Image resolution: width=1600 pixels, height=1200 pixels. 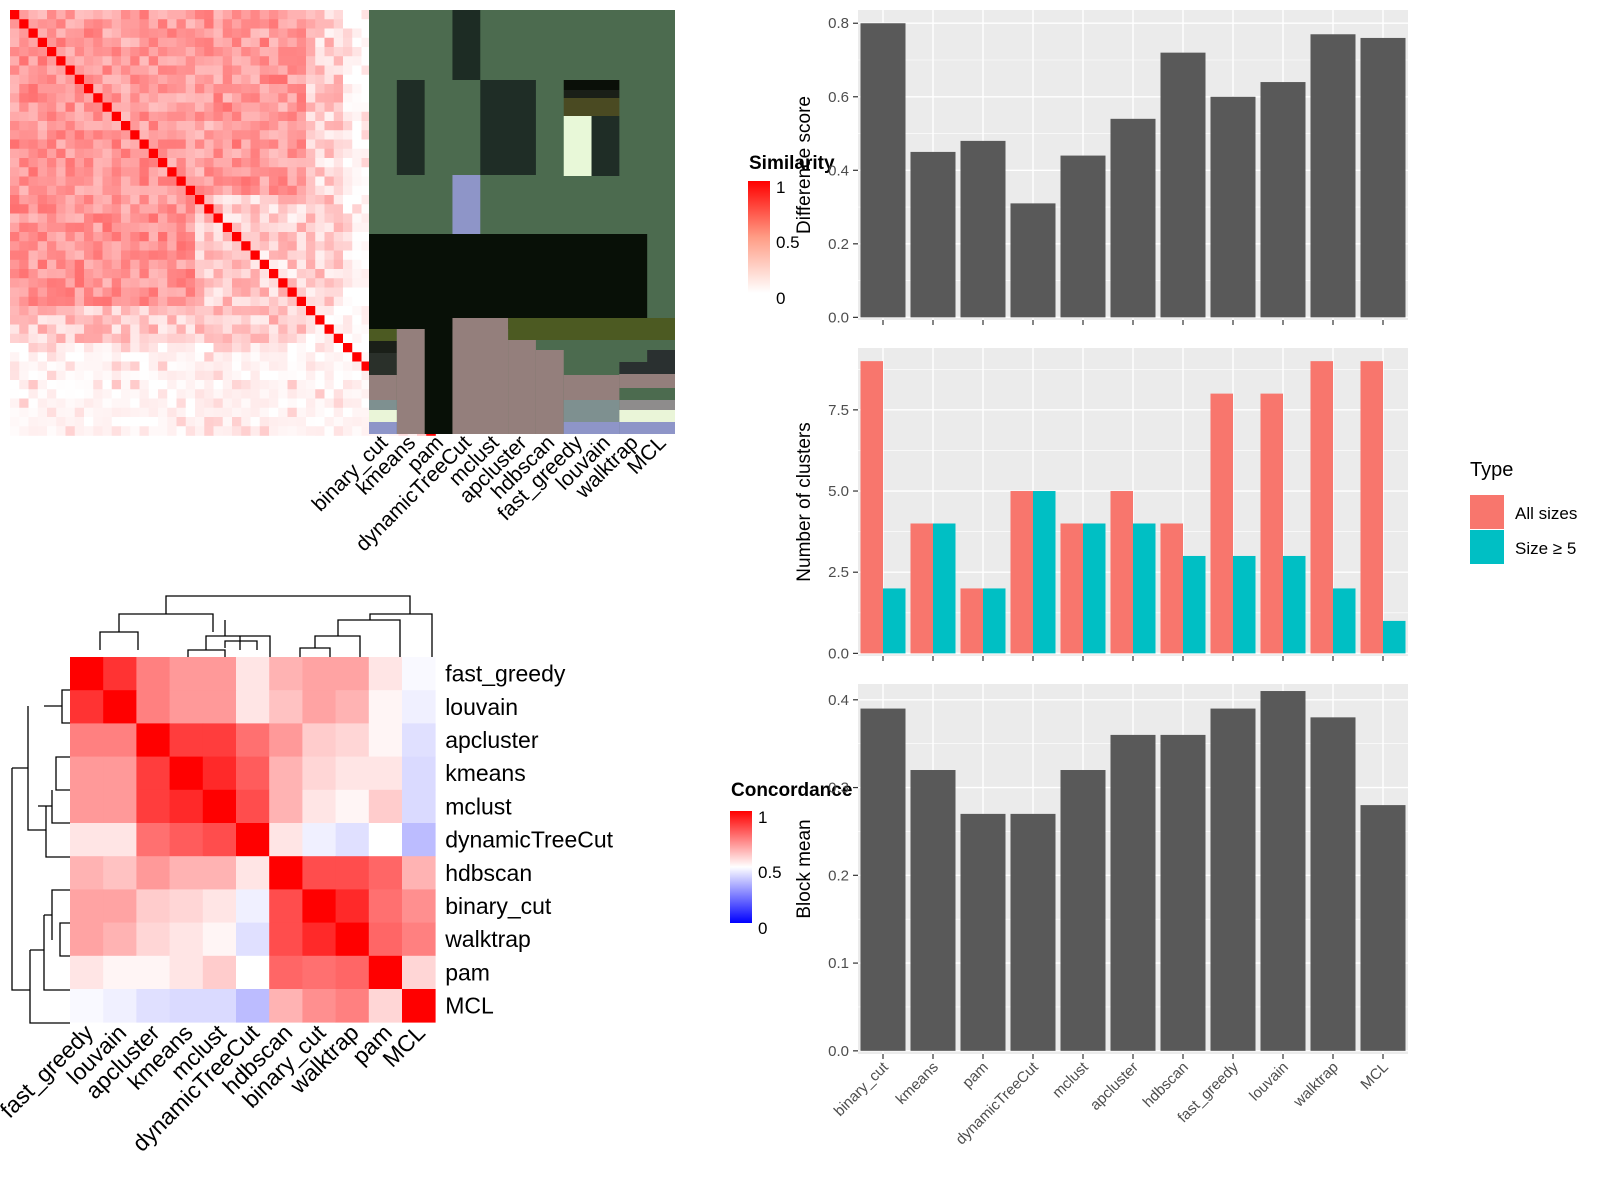 What do you see at coordinates (792, 163) in the screenshot?
I see `similarity-legend-title: Similarity` at bounding box center [792, 163].